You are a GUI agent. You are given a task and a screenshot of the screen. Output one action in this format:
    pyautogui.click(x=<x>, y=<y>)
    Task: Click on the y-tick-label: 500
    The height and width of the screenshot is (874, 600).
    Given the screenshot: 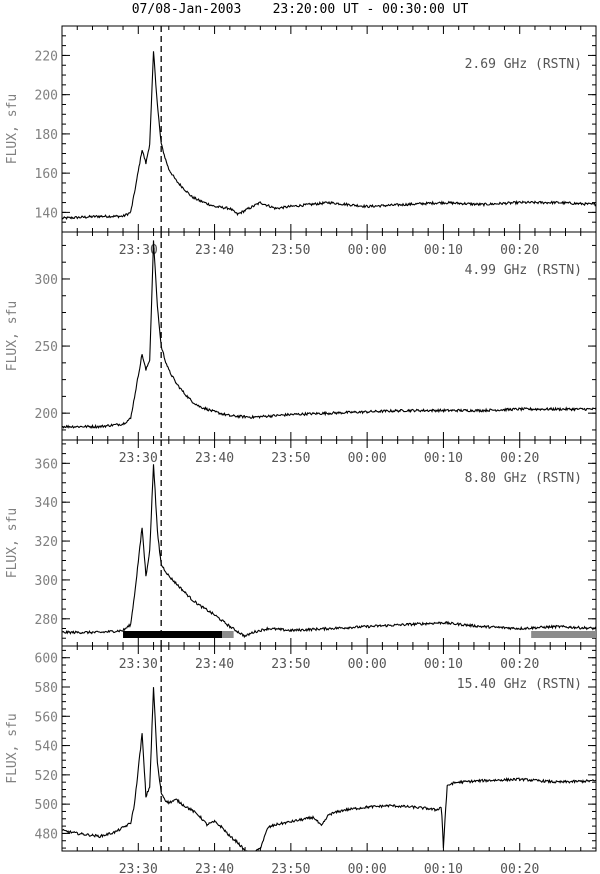 What is the action you would take?
    pyautogui.click(x=46, y=805)
    